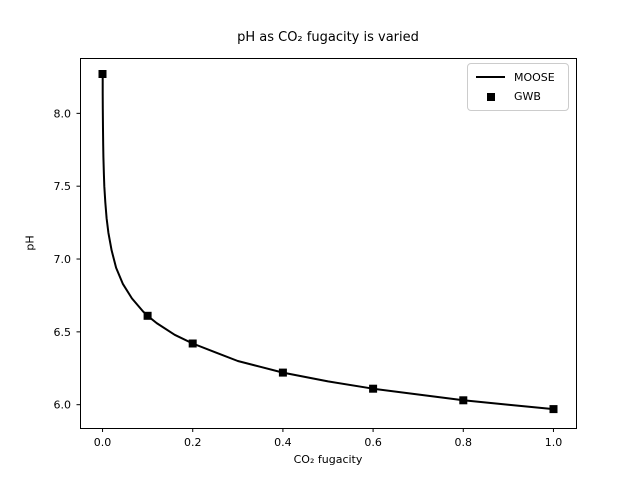  What do you see at coordinates (63, 405) in the screenshot?
I see `y-tick-label: 6.0` at bounding box center [63, 405].